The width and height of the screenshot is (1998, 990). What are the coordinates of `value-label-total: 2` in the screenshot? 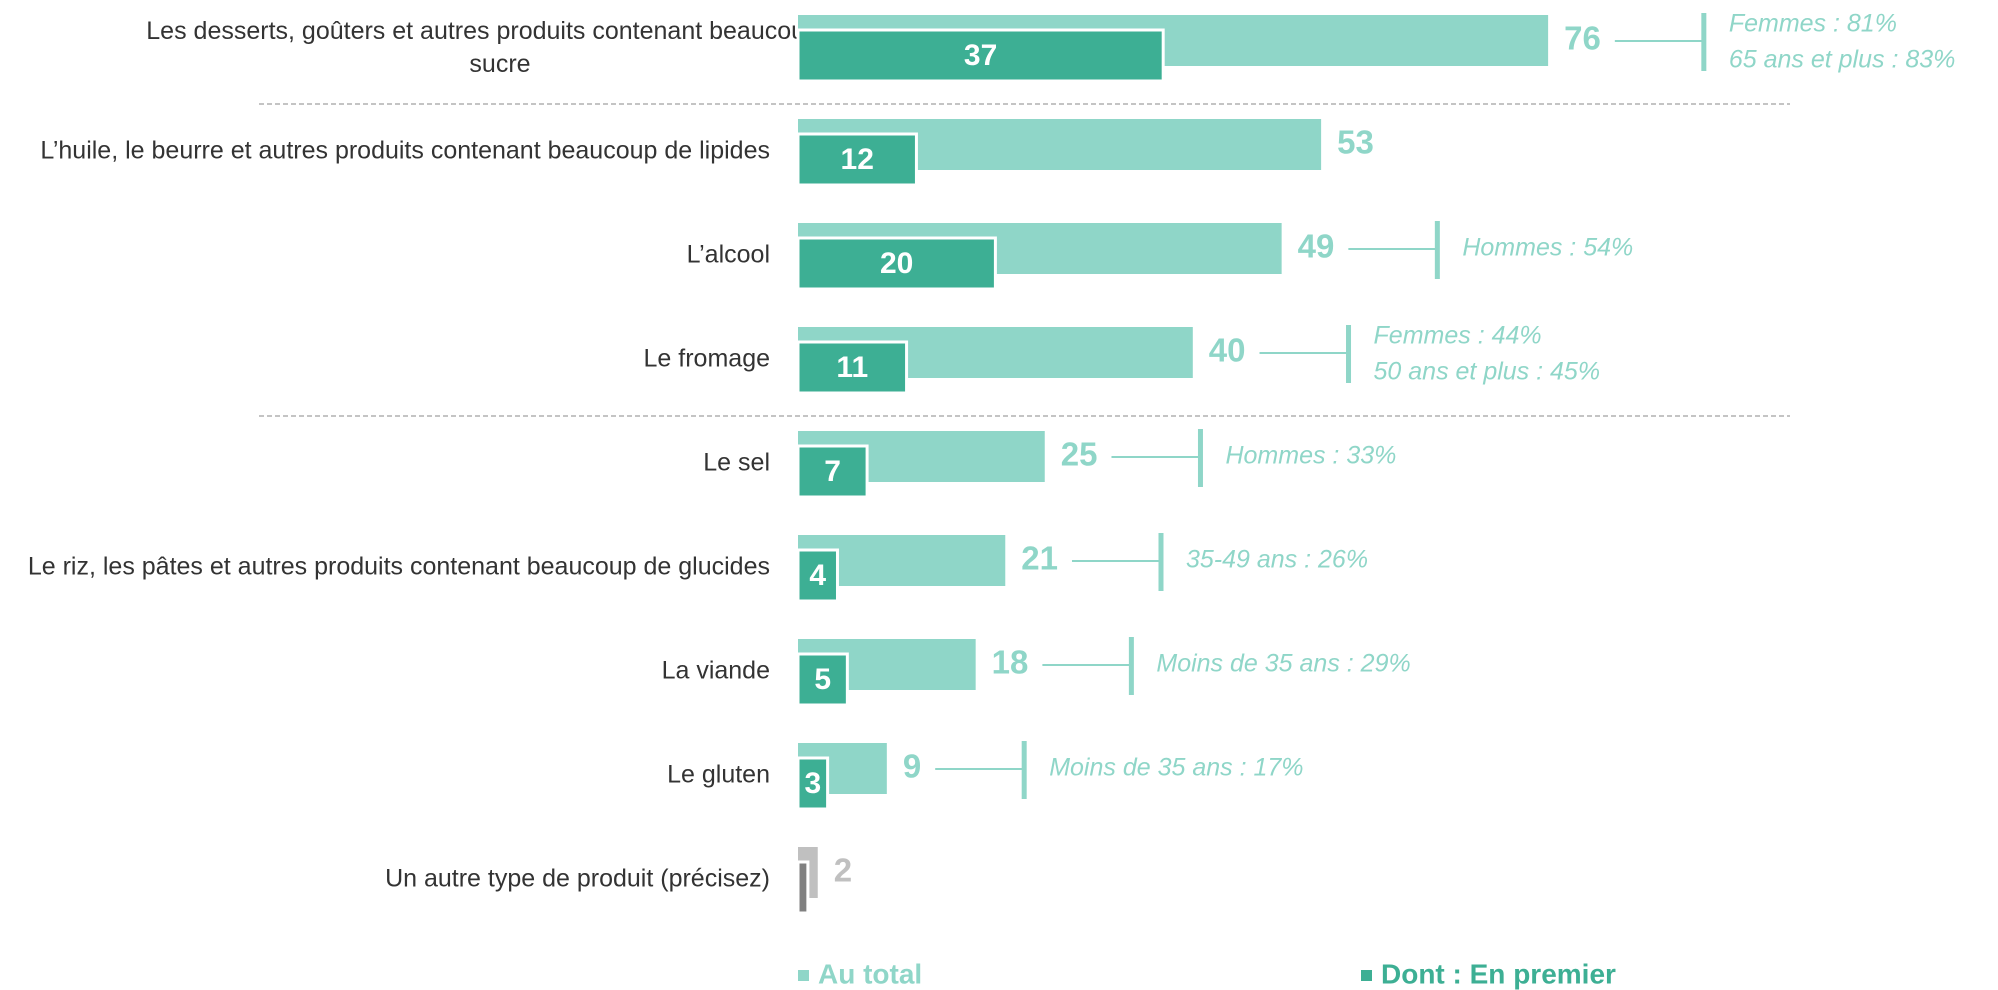 It's located at (843, 870).